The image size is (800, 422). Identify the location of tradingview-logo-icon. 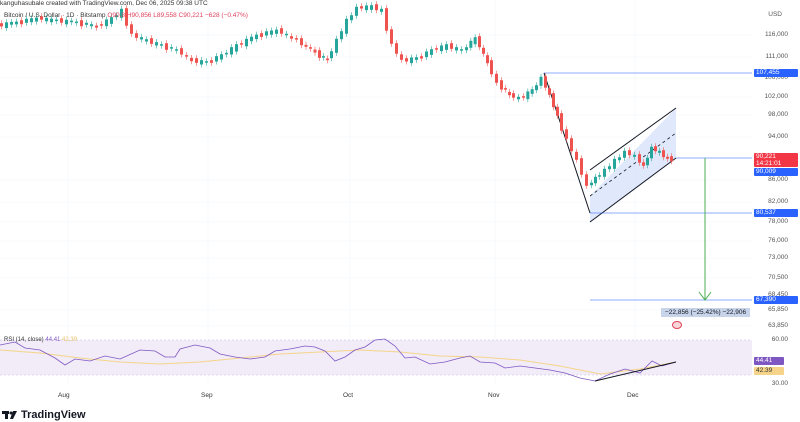
(9, 415).